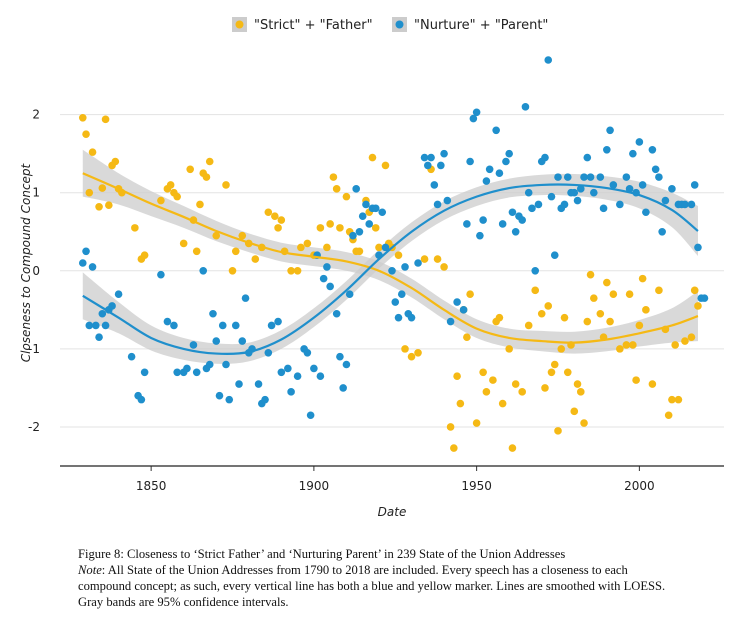 Image resolution: width=750 pixels, height=638 pixels. Describe the element at coordinates (26, 262) in the screenshot. I see `y-axis-label: Closeness to Compound Concept` at that location.